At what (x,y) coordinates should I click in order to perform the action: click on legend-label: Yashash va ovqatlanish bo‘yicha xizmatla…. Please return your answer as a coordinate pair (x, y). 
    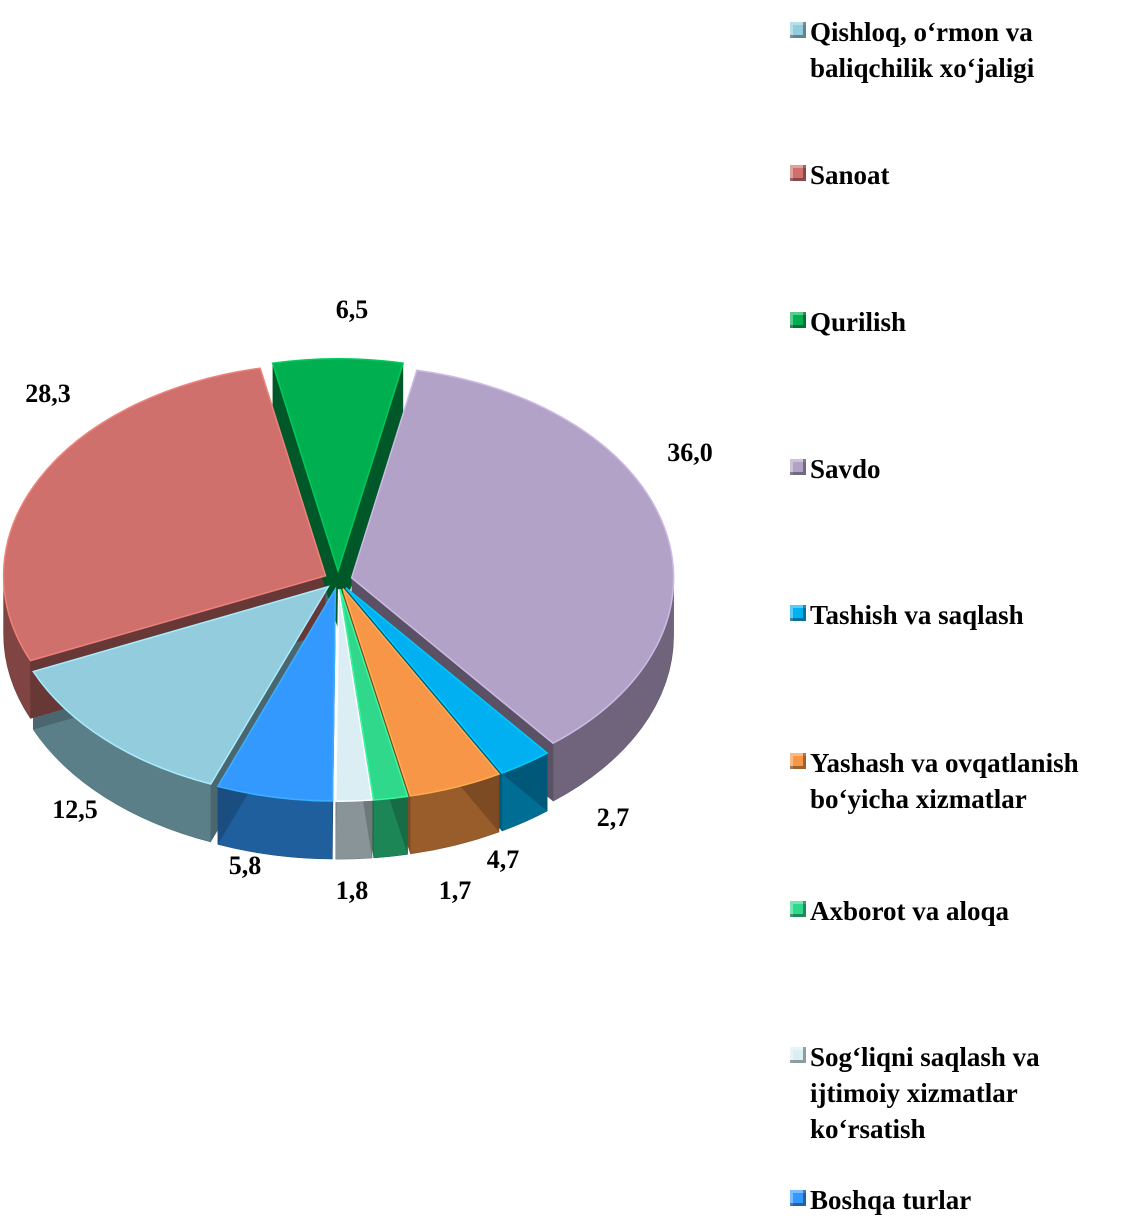
    Looking at the image, I should click on (944, 781).